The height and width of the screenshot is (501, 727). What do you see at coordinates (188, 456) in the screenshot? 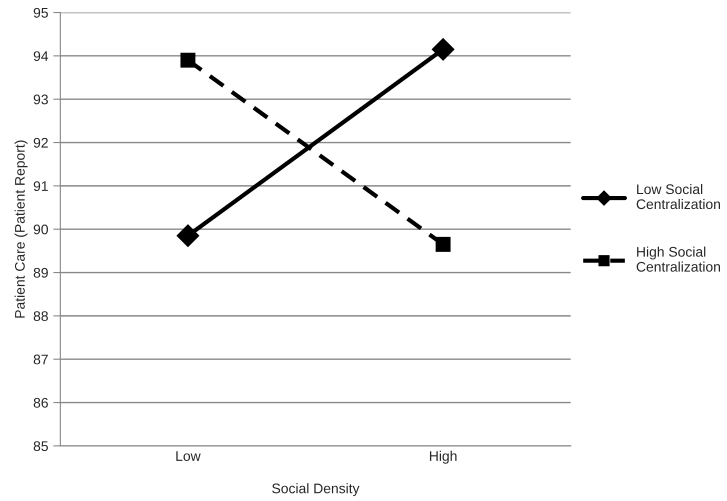
I see `x-tick-label: Low` at bounding box center [188, 456].